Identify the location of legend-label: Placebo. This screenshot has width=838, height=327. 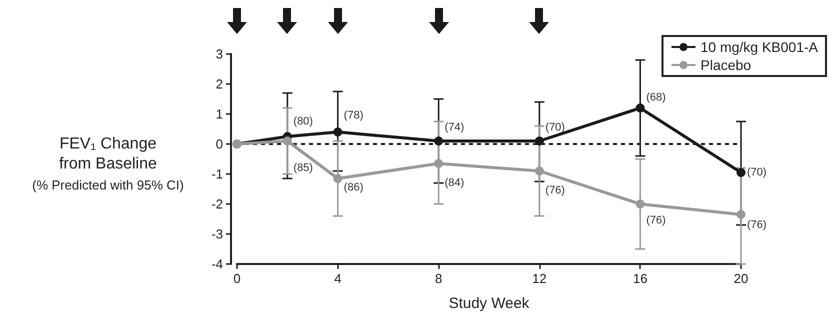
(726, 65).